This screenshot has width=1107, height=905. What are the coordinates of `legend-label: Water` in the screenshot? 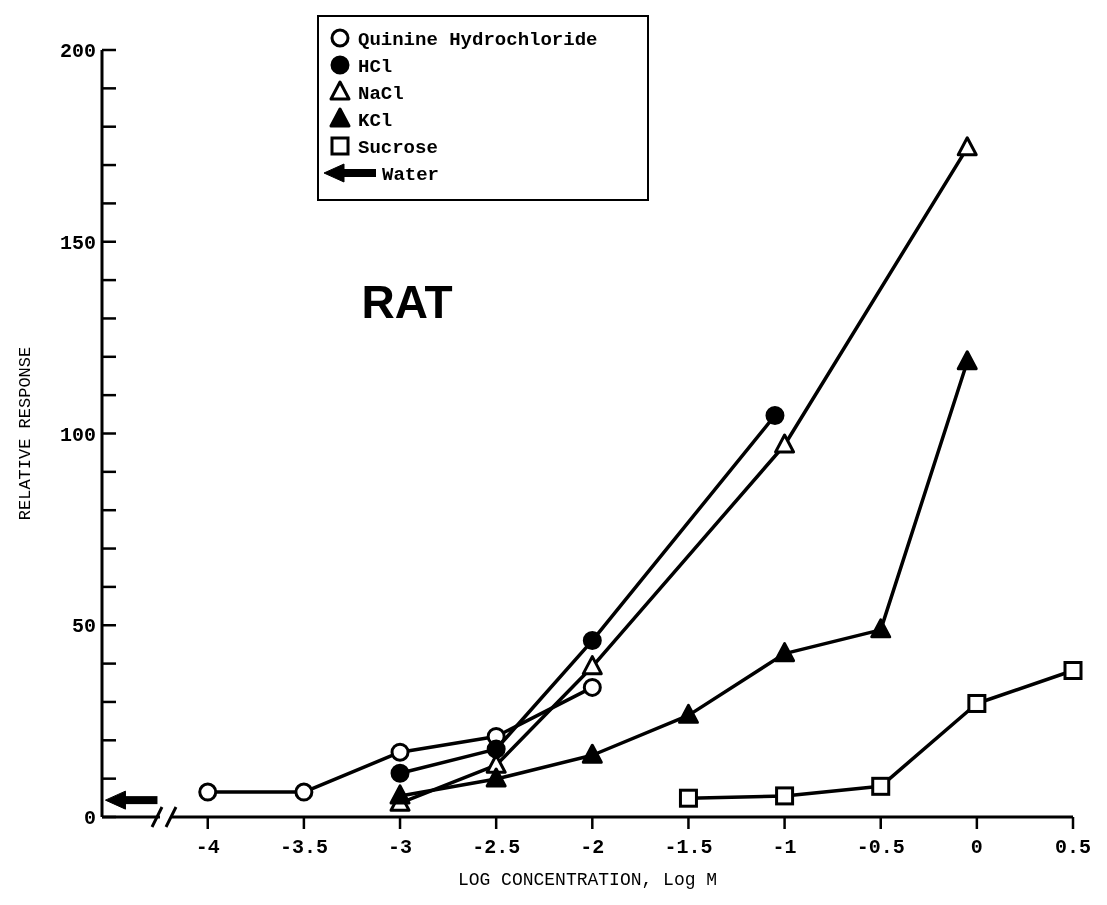 It's located at (411, 174).